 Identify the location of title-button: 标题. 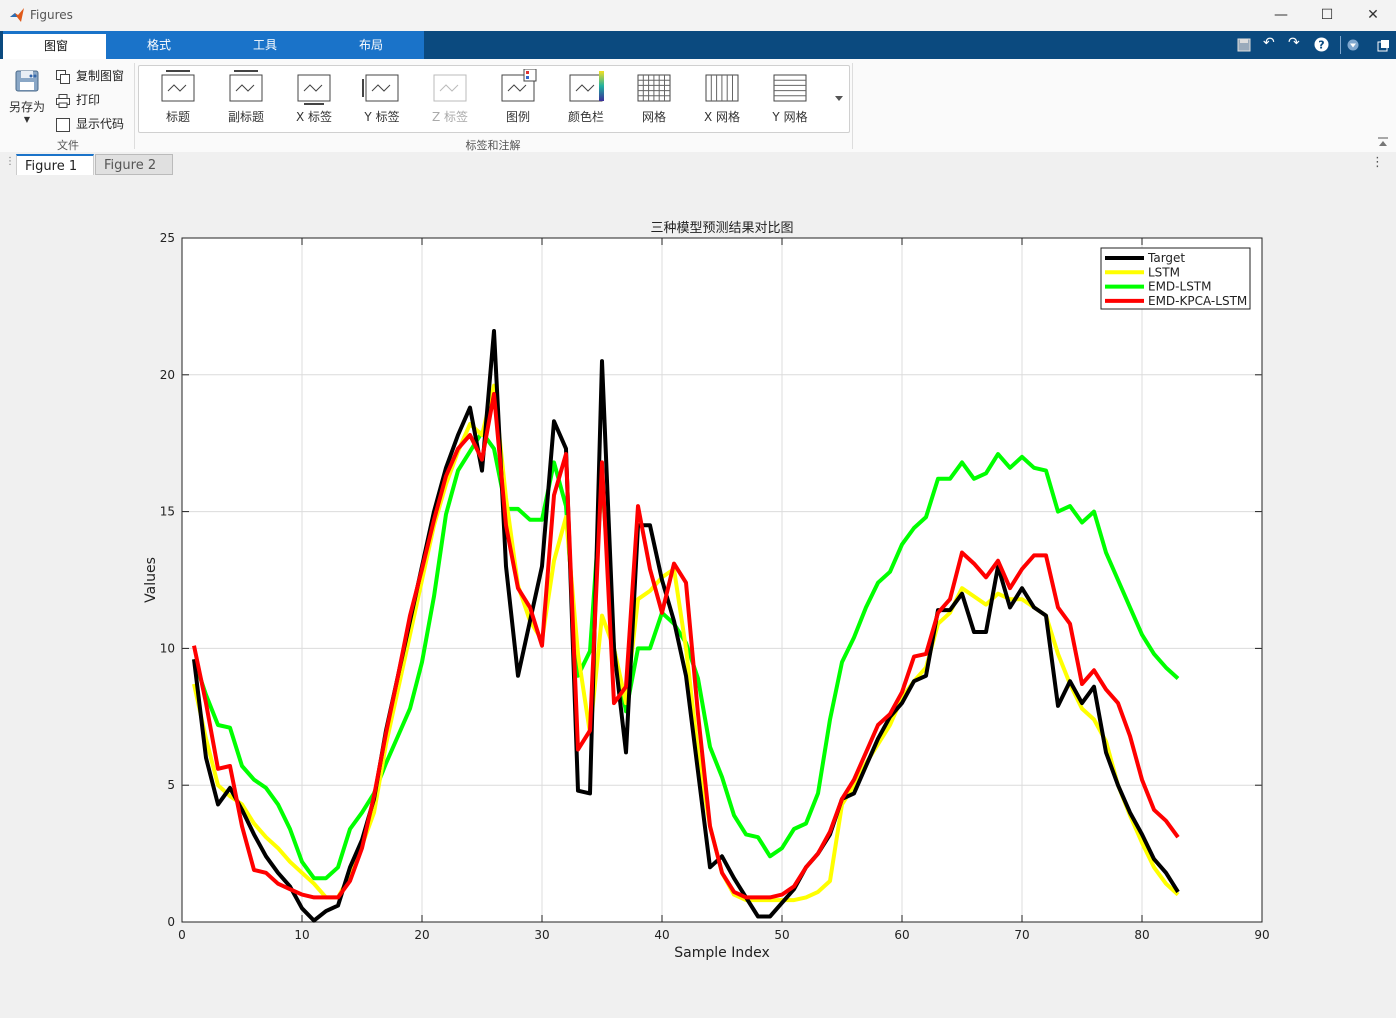
(178, 97).